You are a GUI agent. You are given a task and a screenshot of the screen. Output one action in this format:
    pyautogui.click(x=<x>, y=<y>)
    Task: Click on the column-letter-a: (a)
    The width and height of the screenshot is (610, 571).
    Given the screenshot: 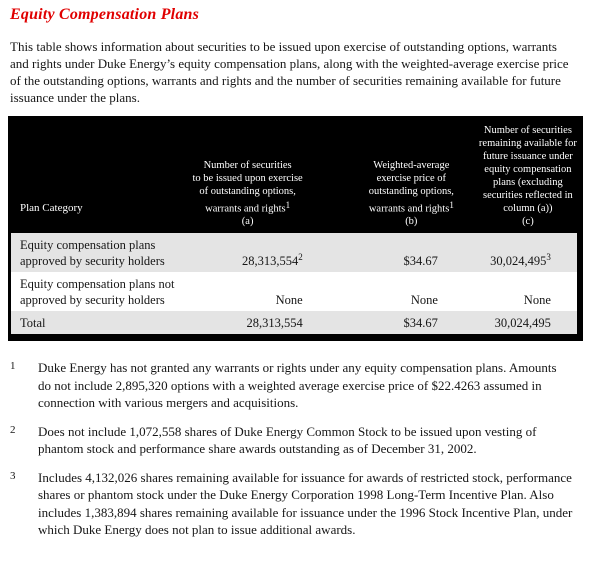 What is the action you would take?
    pyautogui.click(x=247, y=221)
    